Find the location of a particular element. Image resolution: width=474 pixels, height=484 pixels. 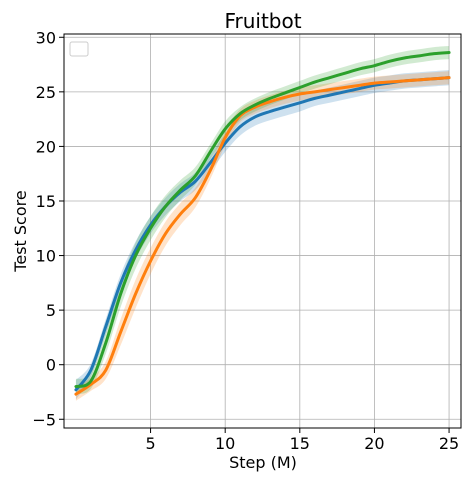

y-tick-label-0: −5 is located at coordinates (44, 419).